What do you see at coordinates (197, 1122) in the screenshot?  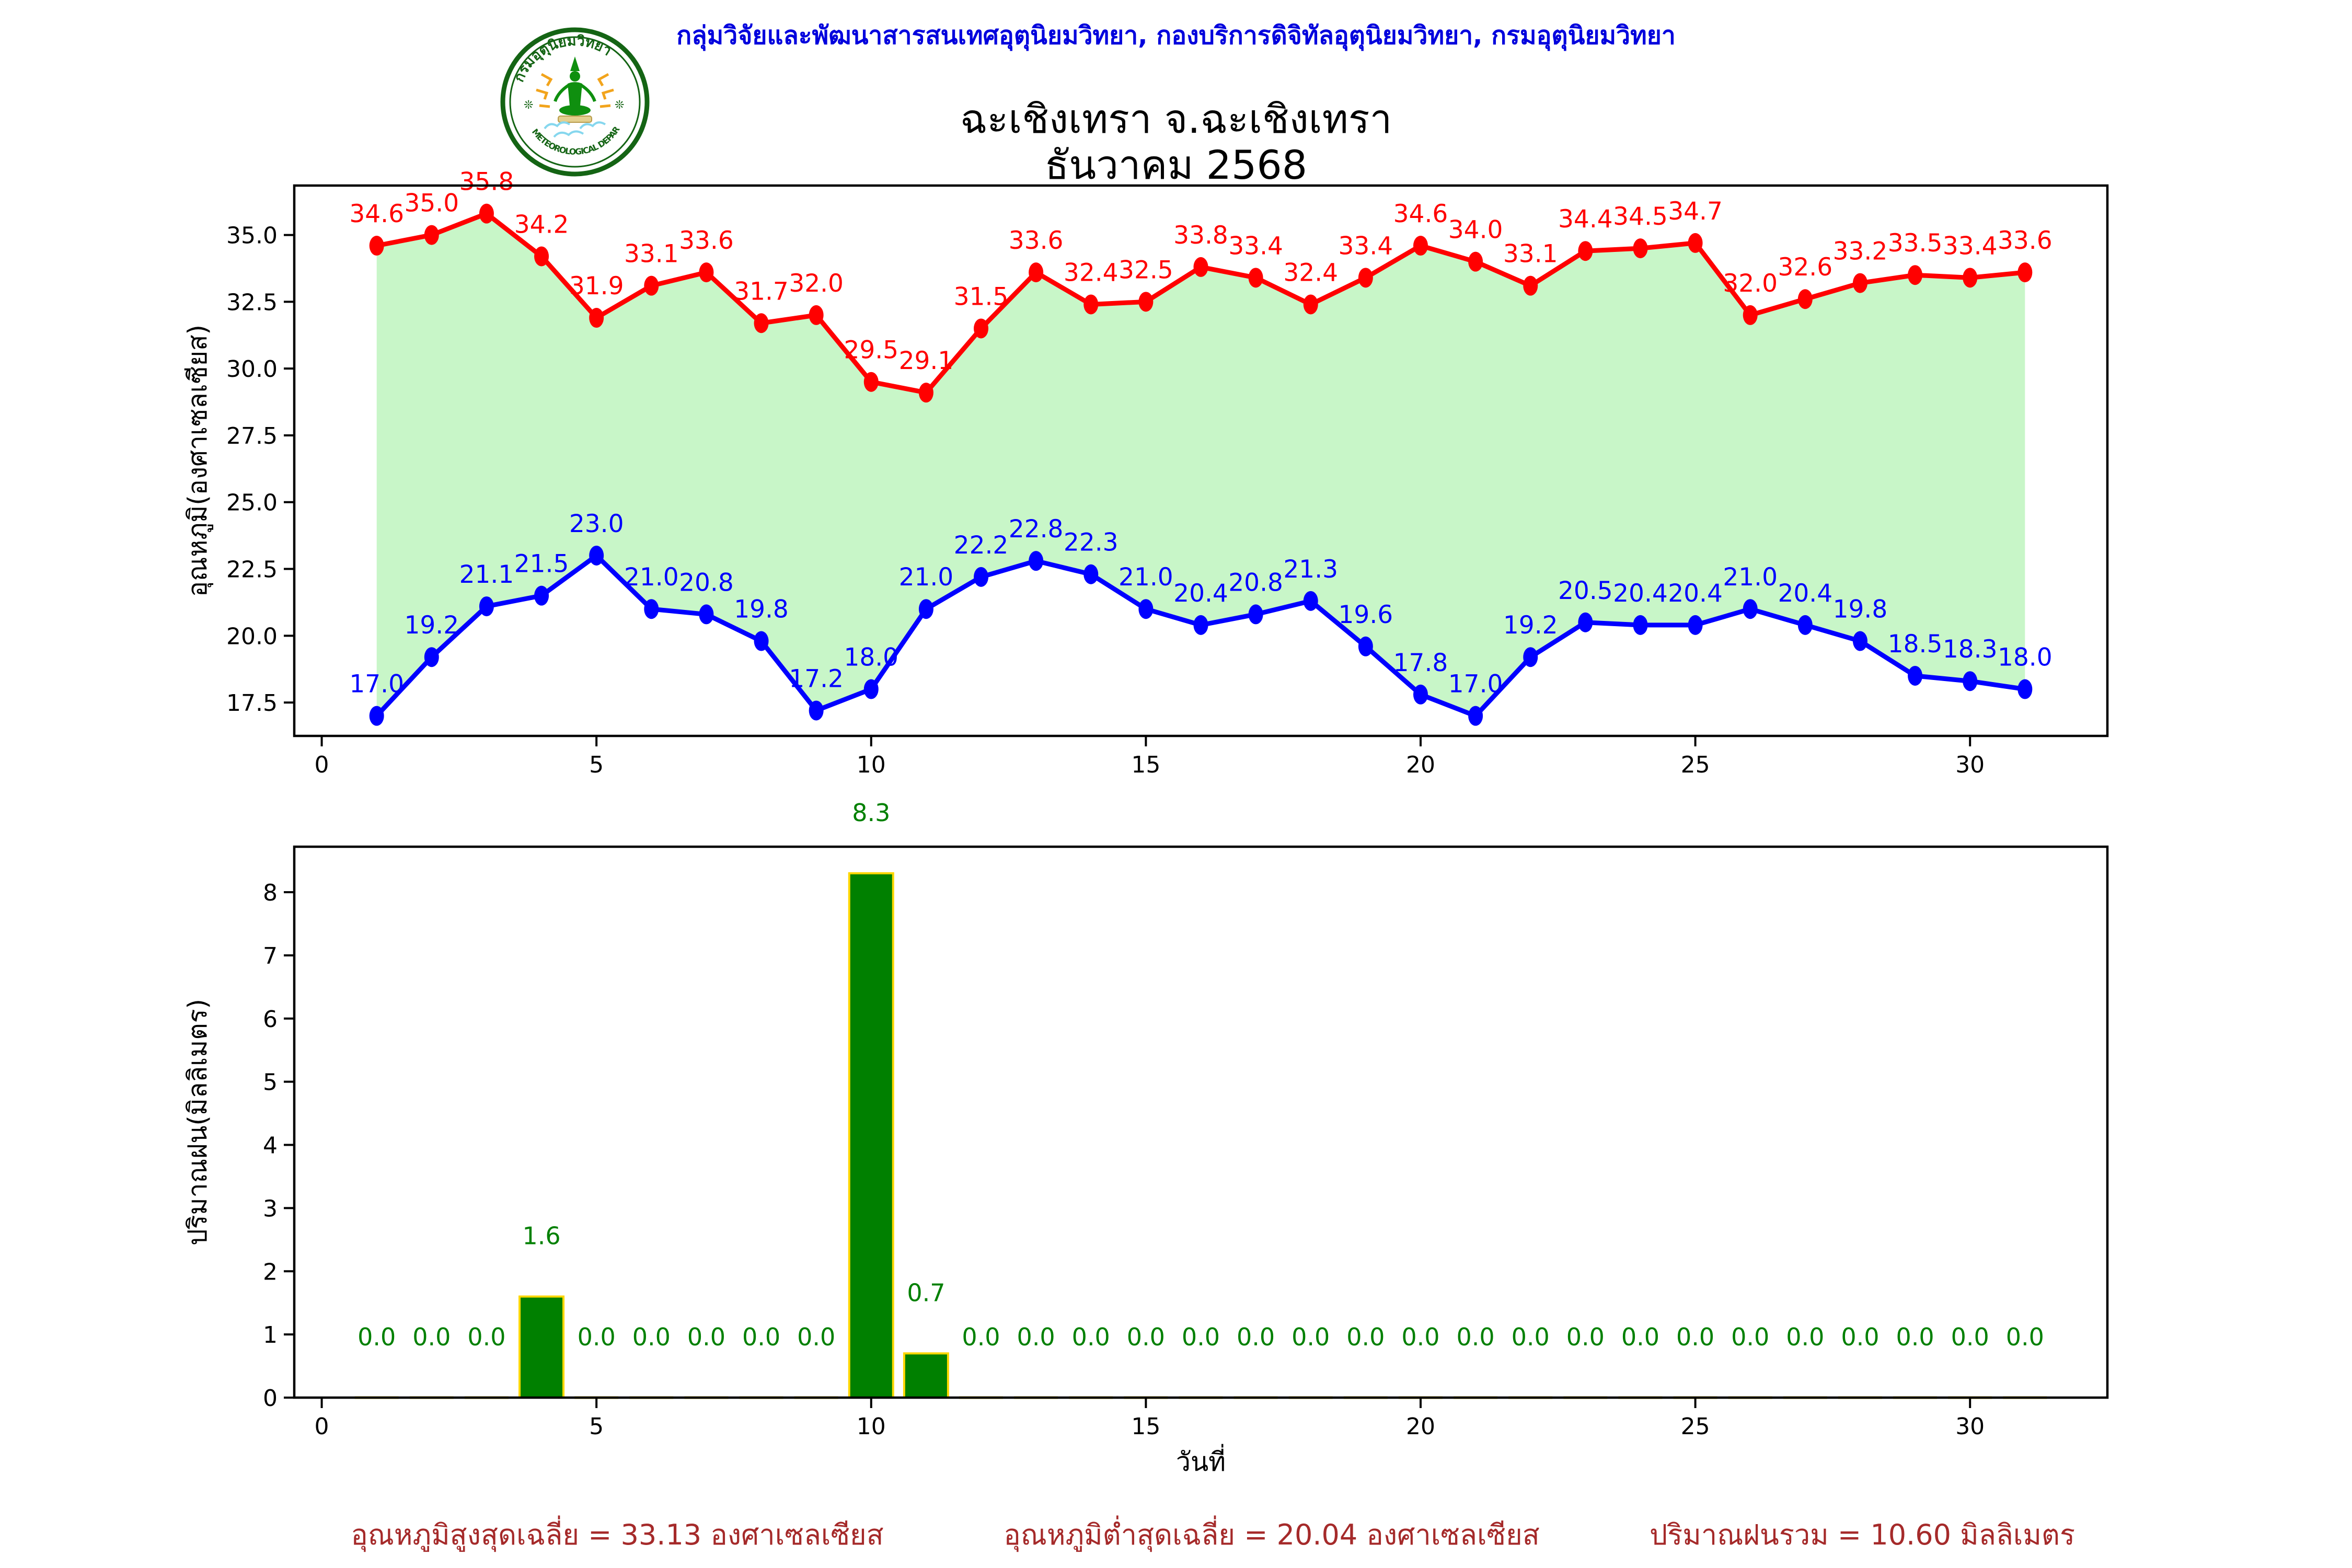 I see `rain-y-axis-label: ปริมาณฝน(มิลลิเมตร)` at bounding box center [197, 1122].